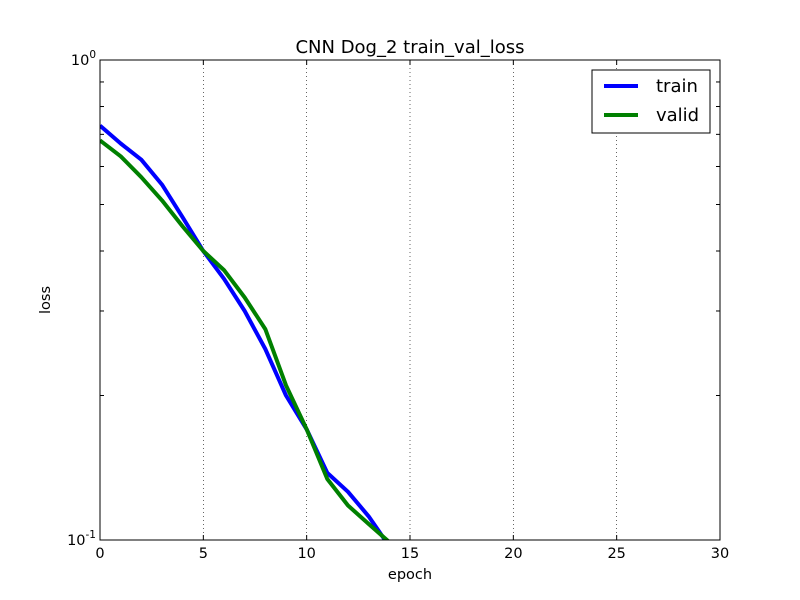  What do you see at coordinates (677, 86) in the screenshot?
I see `legend-label-train: train` at bounding box center [677, 86].